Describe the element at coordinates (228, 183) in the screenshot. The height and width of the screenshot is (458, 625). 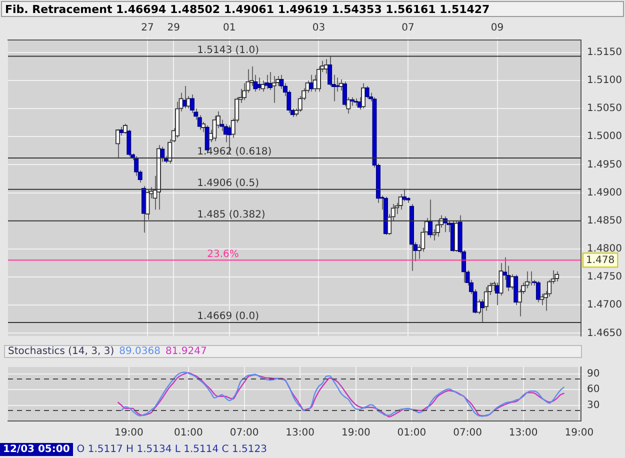
I see `ref-line-label: 1.4906 (0.5)` at that location.